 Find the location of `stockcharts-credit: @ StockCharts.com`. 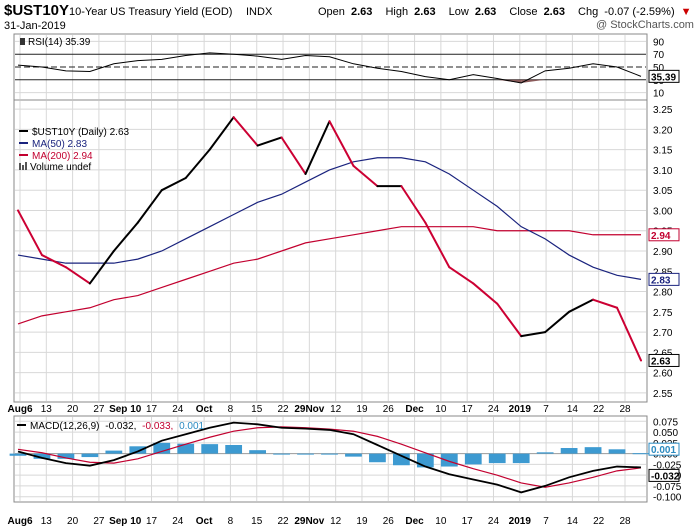

stockcharts-credit: @ StockCharts.com is located at coordinates (645, 25).